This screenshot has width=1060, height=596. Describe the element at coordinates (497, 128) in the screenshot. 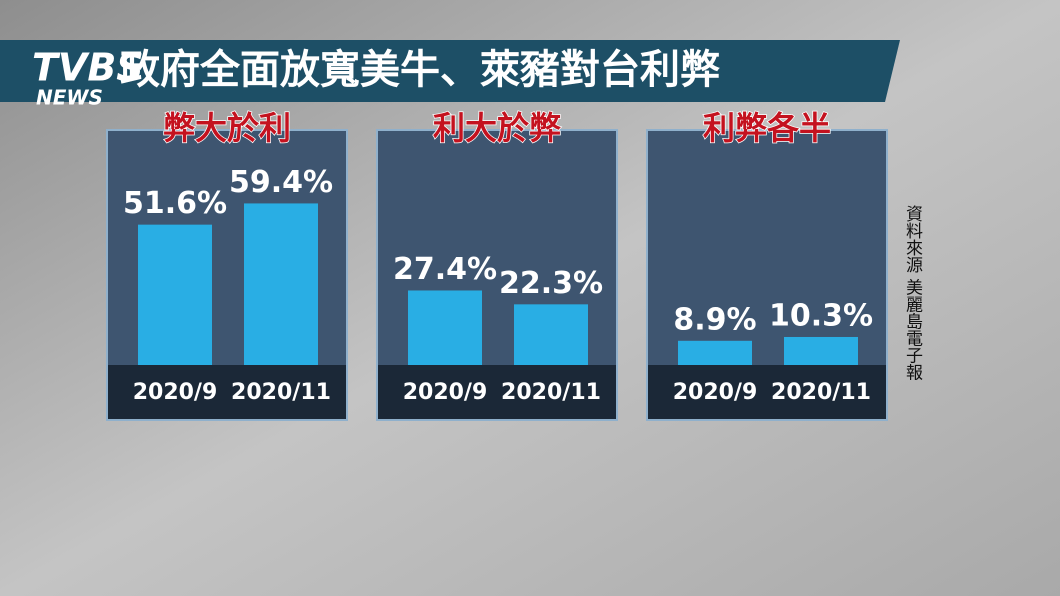

I see `panel-title: 利大於弊` at that location.